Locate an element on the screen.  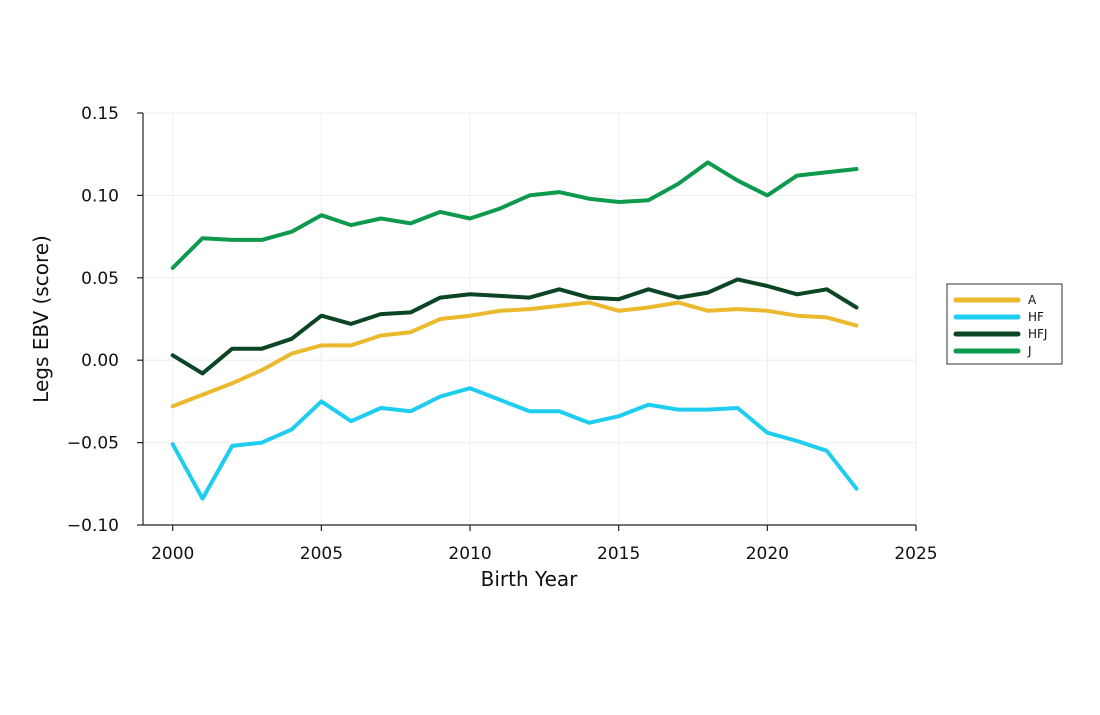
x-tick-label: 2015 is located at coordinates (618, 554).